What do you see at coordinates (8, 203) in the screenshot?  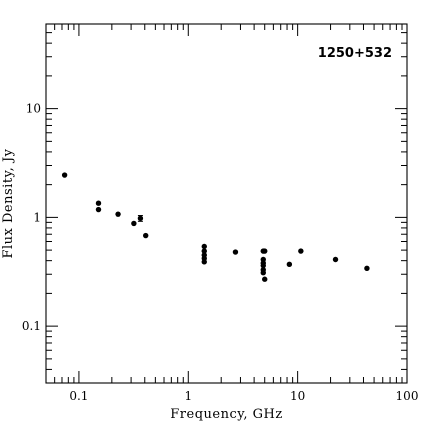 I see `y-axis-title: Flux Density, Jy` at bounding box center [8, 203].